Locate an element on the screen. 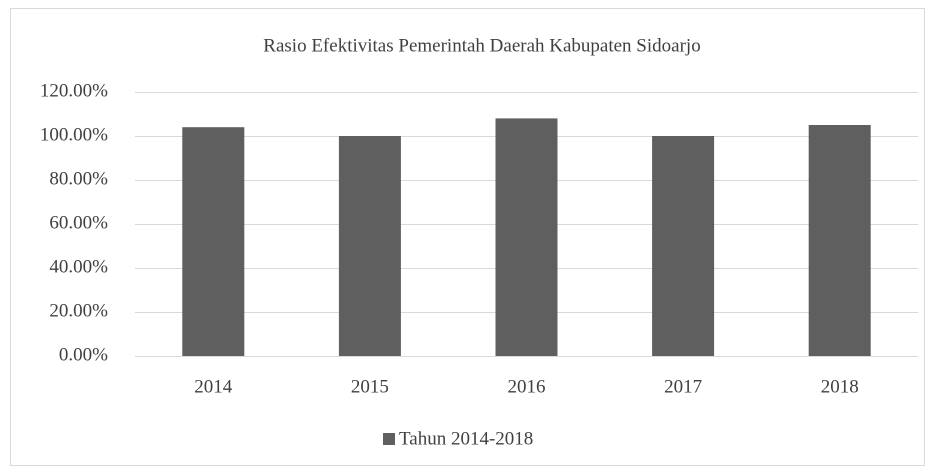 This screenshot has height=474, width=936. x-tick-label: 2018 is located at coordinates (840, 386).